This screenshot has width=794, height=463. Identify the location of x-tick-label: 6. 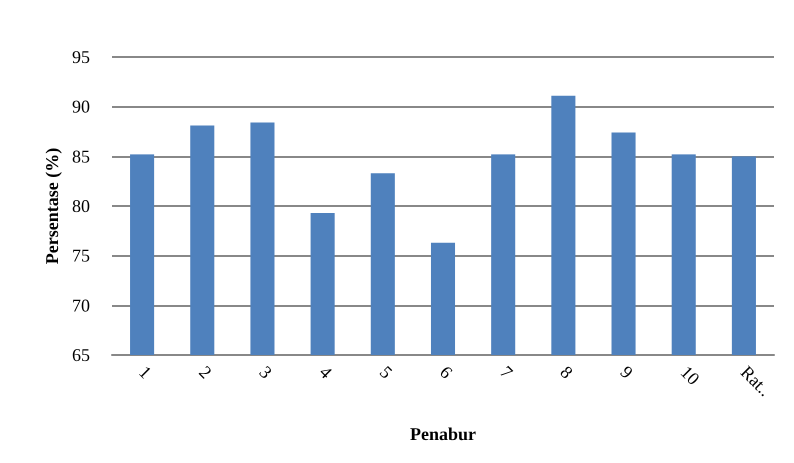
(446, 372).